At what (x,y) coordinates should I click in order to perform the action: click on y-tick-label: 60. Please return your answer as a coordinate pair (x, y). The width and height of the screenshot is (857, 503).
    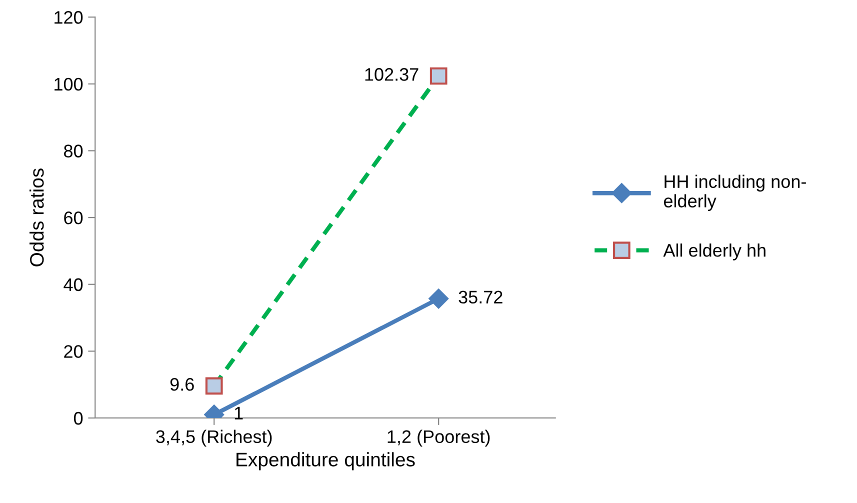
    Looking at the image, I should click on (73, 217).